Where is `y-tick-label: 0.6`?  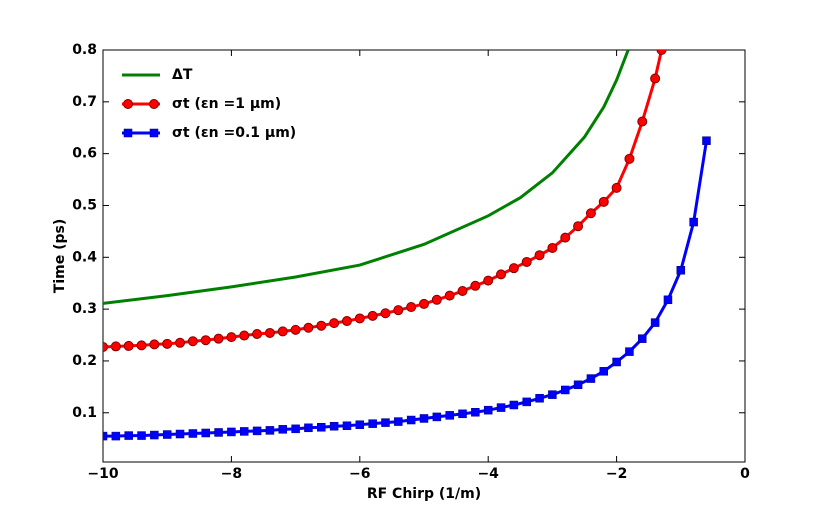 y-tick-label: 0.6 is located at coordinates (84, 154).